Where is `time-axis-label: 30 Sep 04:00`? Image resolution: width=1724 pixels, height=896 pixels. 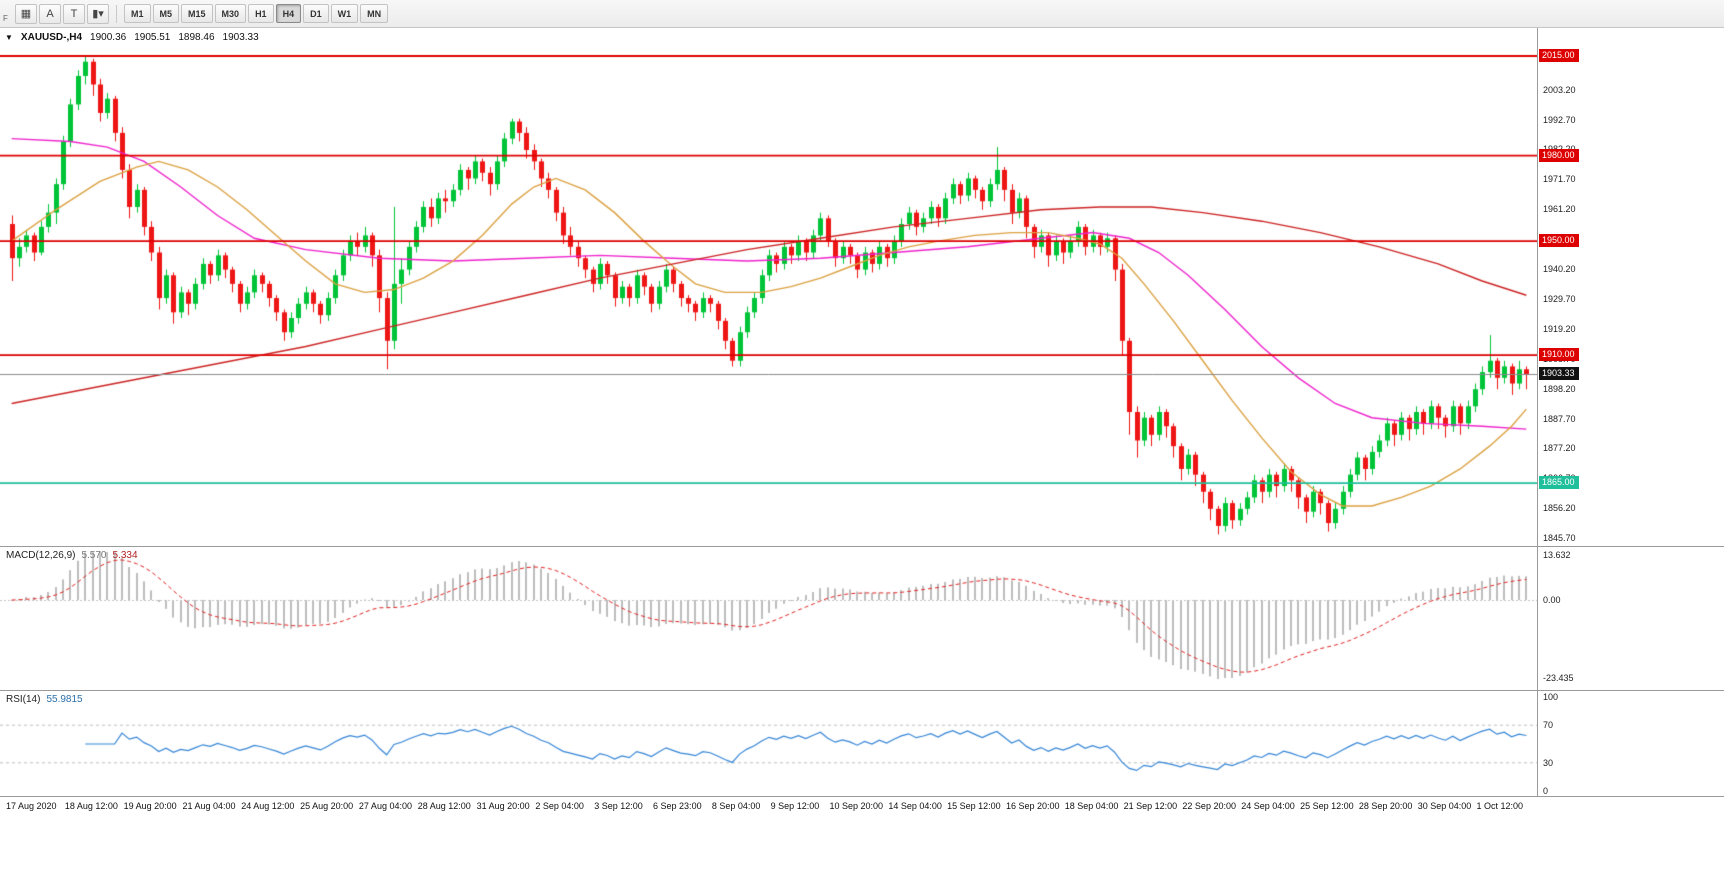 time-axis-label: 30 Sep 04:00 is located at coordinates (1444, 806).